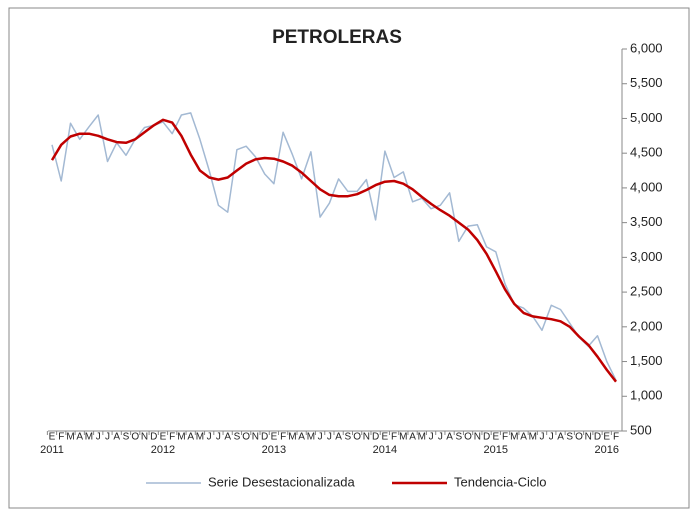 This screenshot has width=700, height=521. I want to click on chart-title: PETROLERAS, so click(337, 37).